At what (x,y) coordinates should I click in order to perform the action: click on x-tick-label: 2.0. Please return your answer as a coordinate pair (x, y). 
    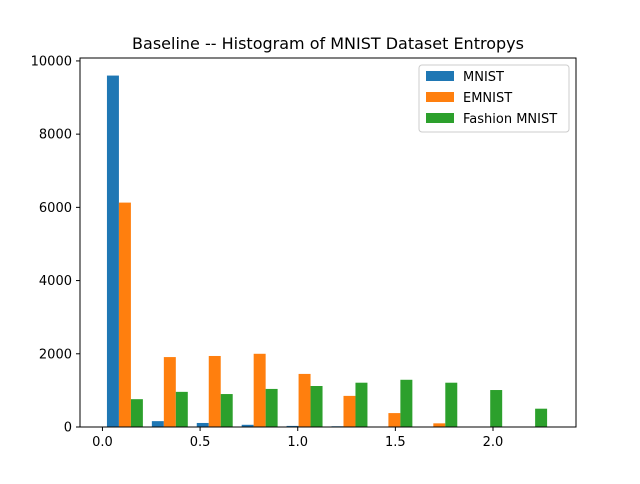
    Looking at the image, I should click on (493, 442).